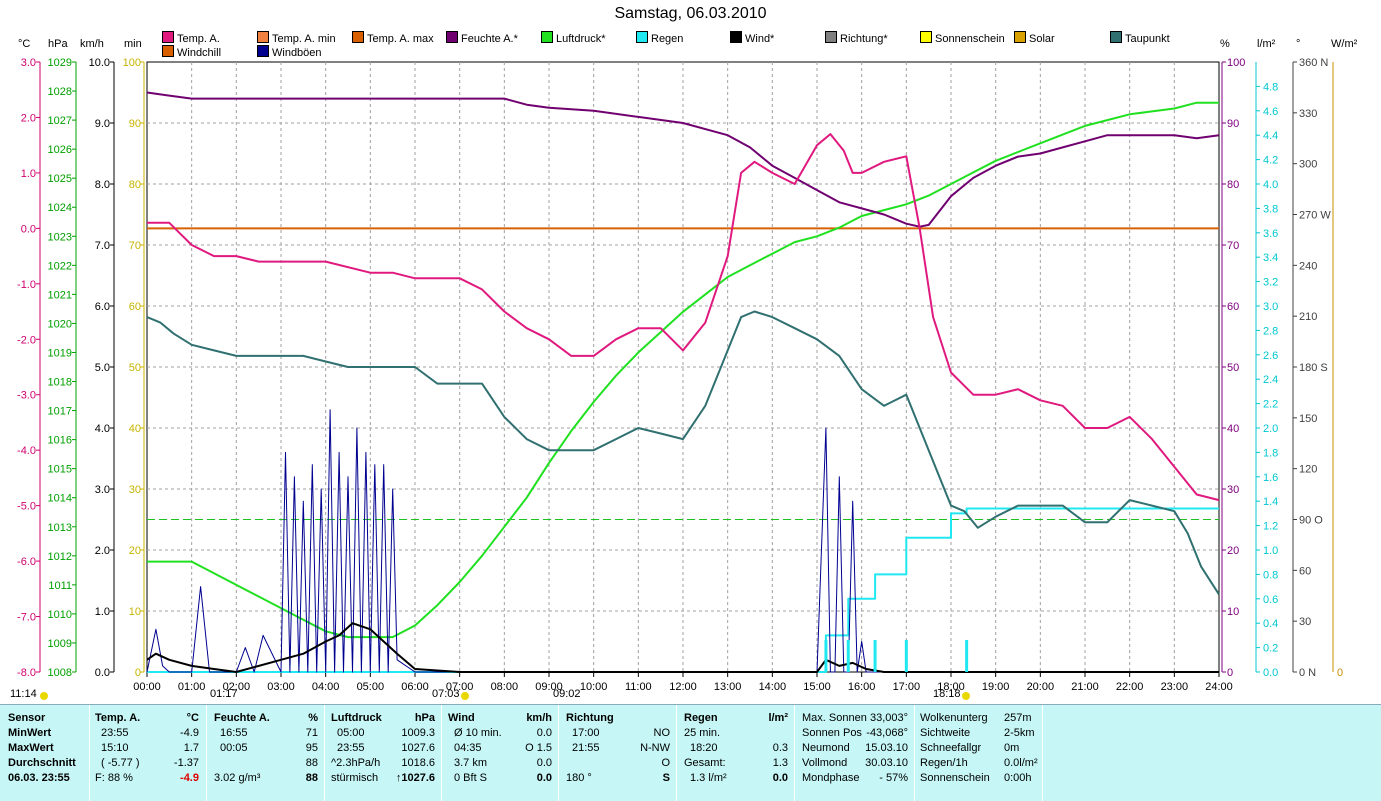 This screenshot has height=801, width=1381. What do you see at coordinates (1270, 575) in the screenshot?
I see `axis-tick-label-rain: 0.8` at bounding box center [1270, 575].